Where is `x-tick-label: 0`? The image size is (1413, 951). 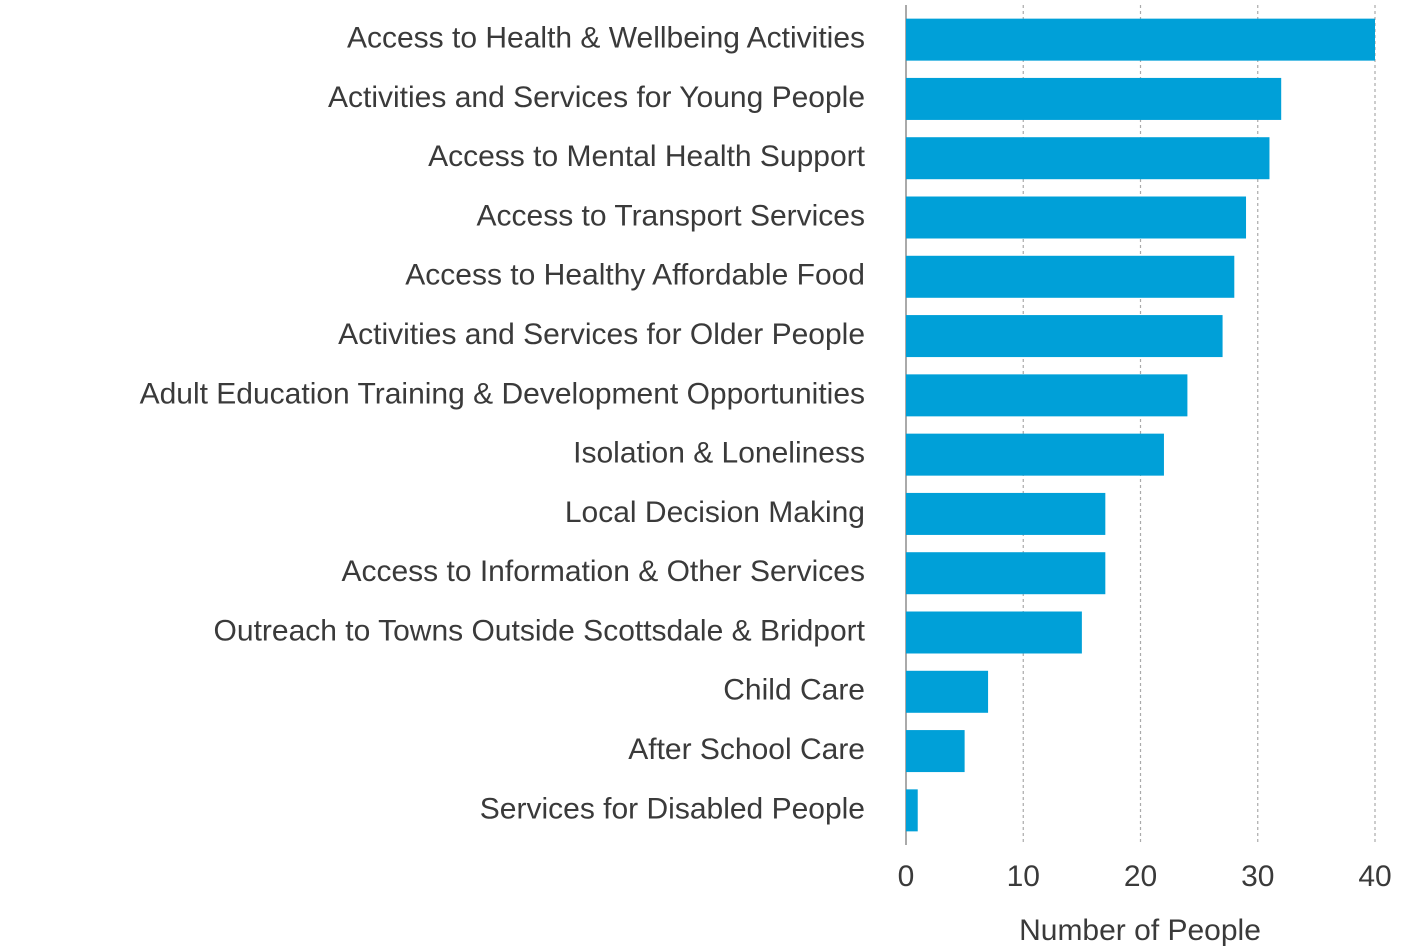 x-tick-label: 0 is located at coordinates (906, 876).